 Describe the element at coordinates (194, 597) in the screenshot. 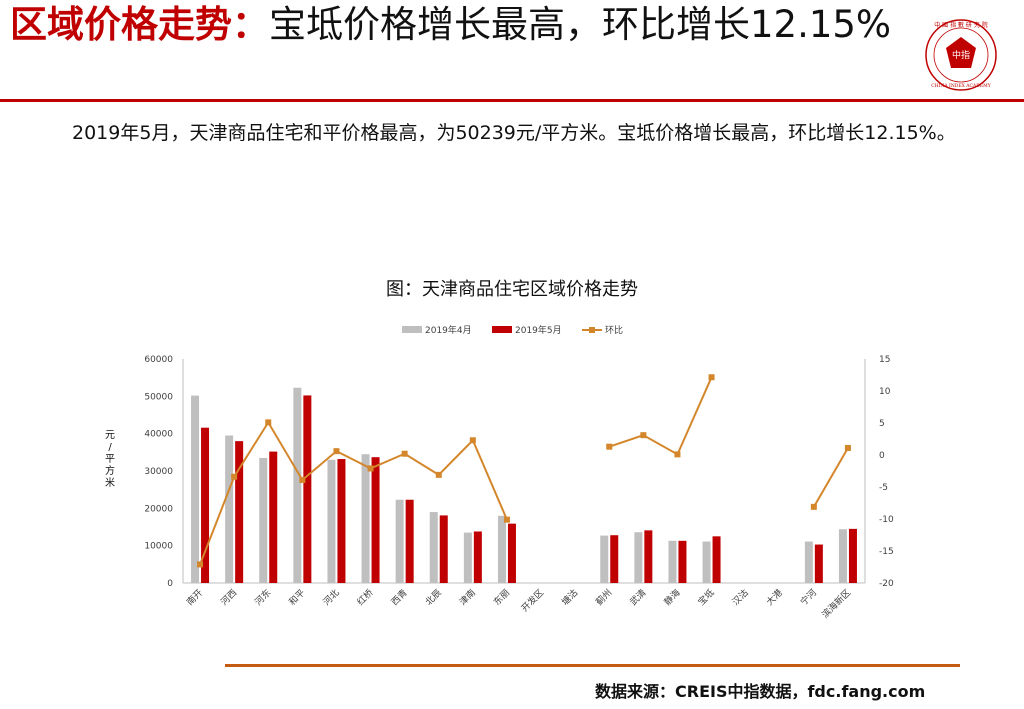

I see `category-label: 南开` at that location.